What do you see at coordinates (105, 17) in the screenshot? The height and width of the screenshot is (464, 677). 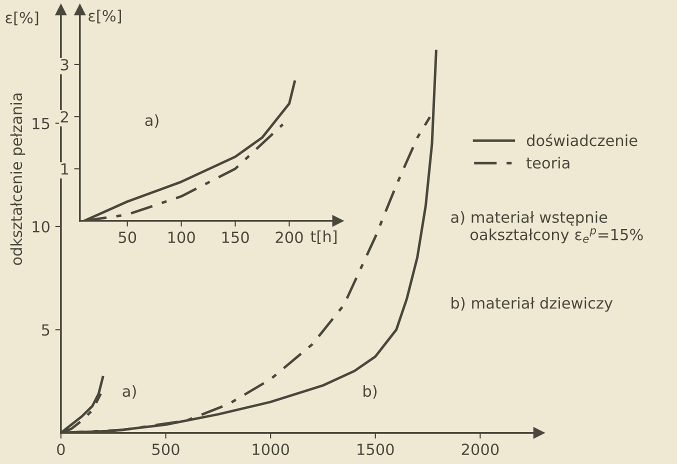 I see `y-axis-title: ε[%]` at bounding box center [105, 17].